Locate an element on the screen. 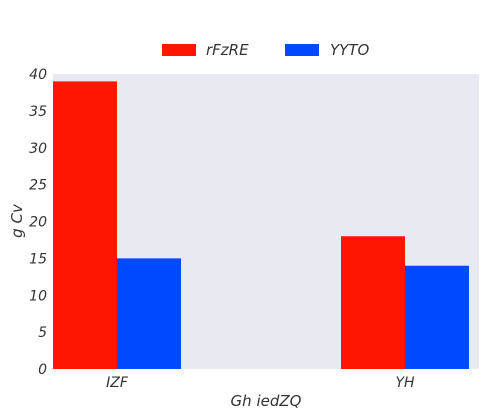 This screenshot has width=490, height=420. y-tick-label: 40 is located at coordinates (38, 75).